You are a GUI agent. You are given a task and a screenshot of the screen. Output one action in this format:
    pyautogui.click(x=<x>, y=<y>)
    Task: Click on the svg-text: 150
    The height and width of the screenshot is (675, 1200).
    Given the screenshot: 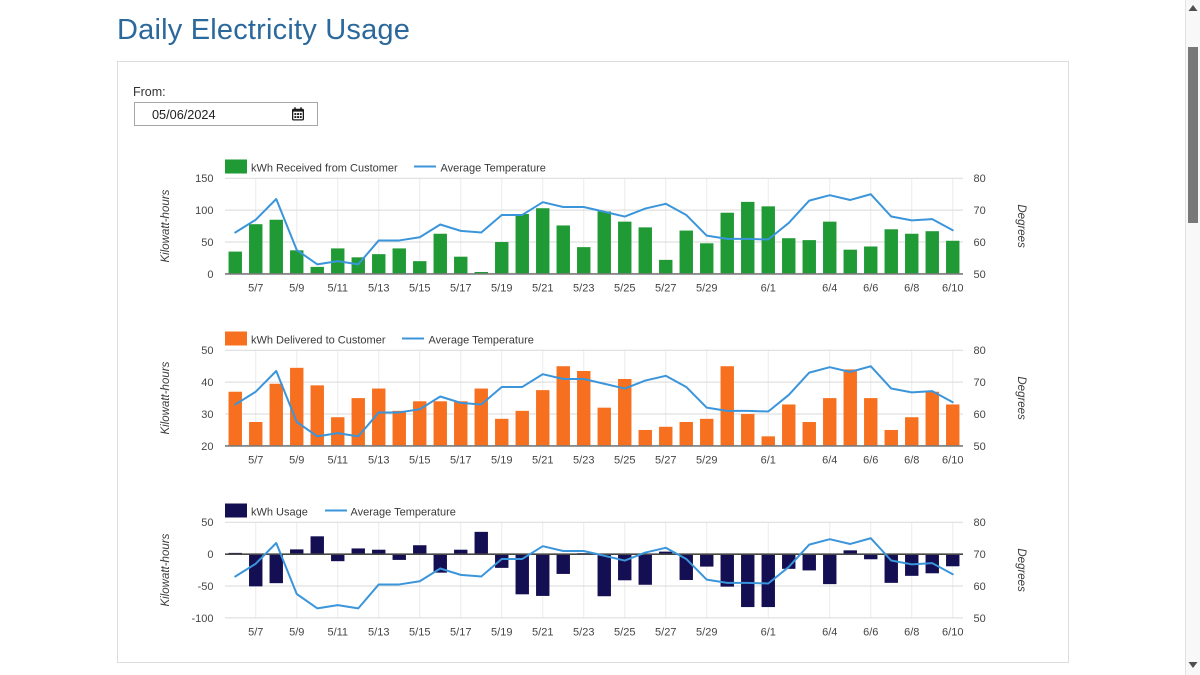 What is the action you would take?
    pyautogui.click(x=204, y=179)
    